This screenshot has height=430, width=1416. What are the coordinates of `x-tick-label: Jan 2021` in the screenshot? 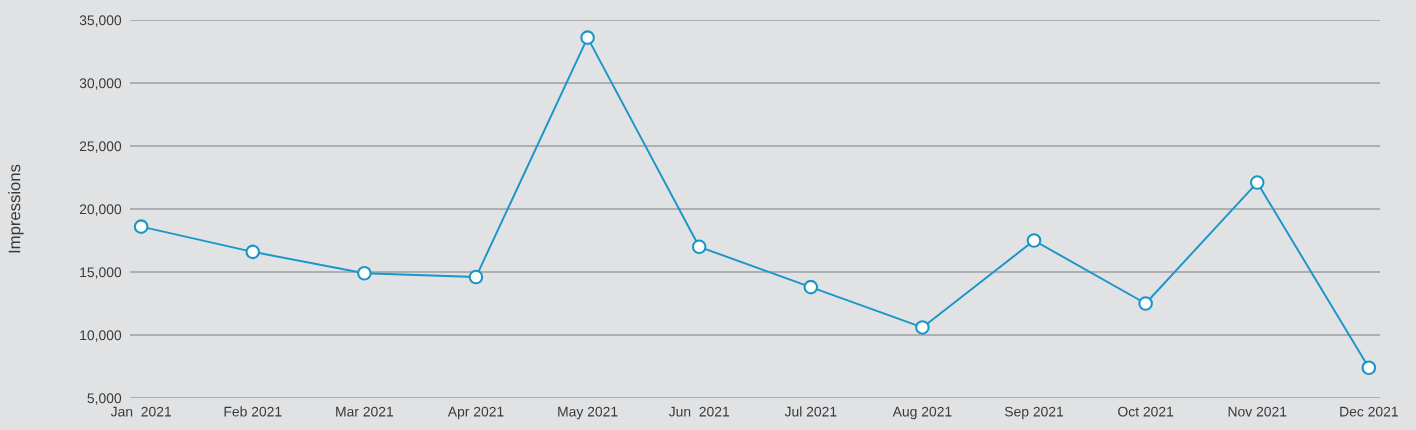 It's located at (140, 411).